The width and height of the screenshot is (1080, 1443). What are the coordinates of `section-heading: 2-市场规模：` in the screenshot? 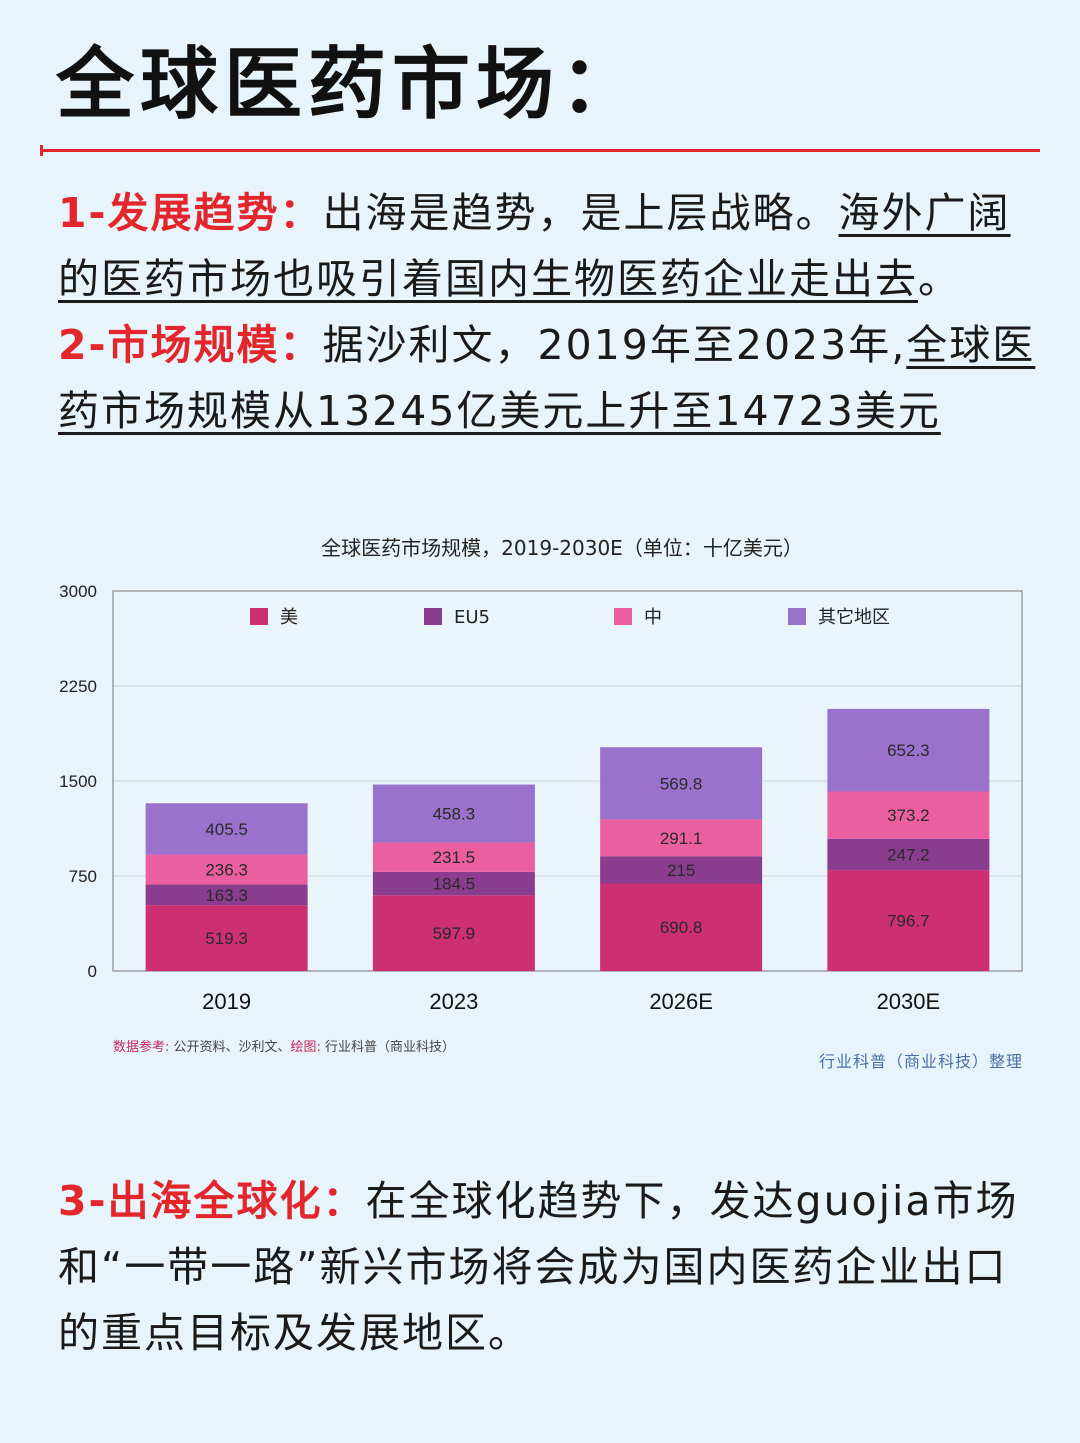 It's located at (190, 345).